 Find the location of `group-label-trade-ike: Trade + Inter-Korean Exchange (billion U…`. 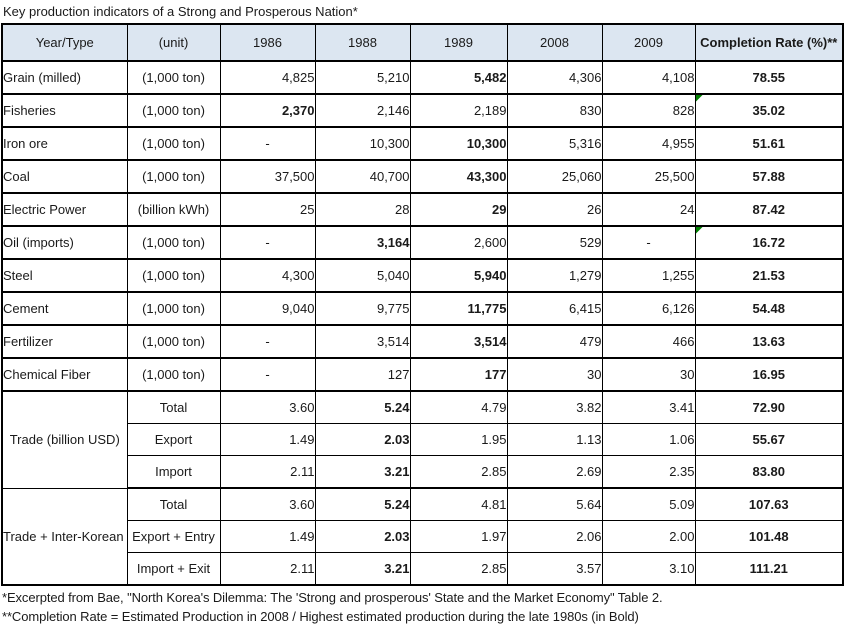

group-label-trade-ike: Trade + Inter-Korean Exchange (billion U… is located at coordinates (64, 536).